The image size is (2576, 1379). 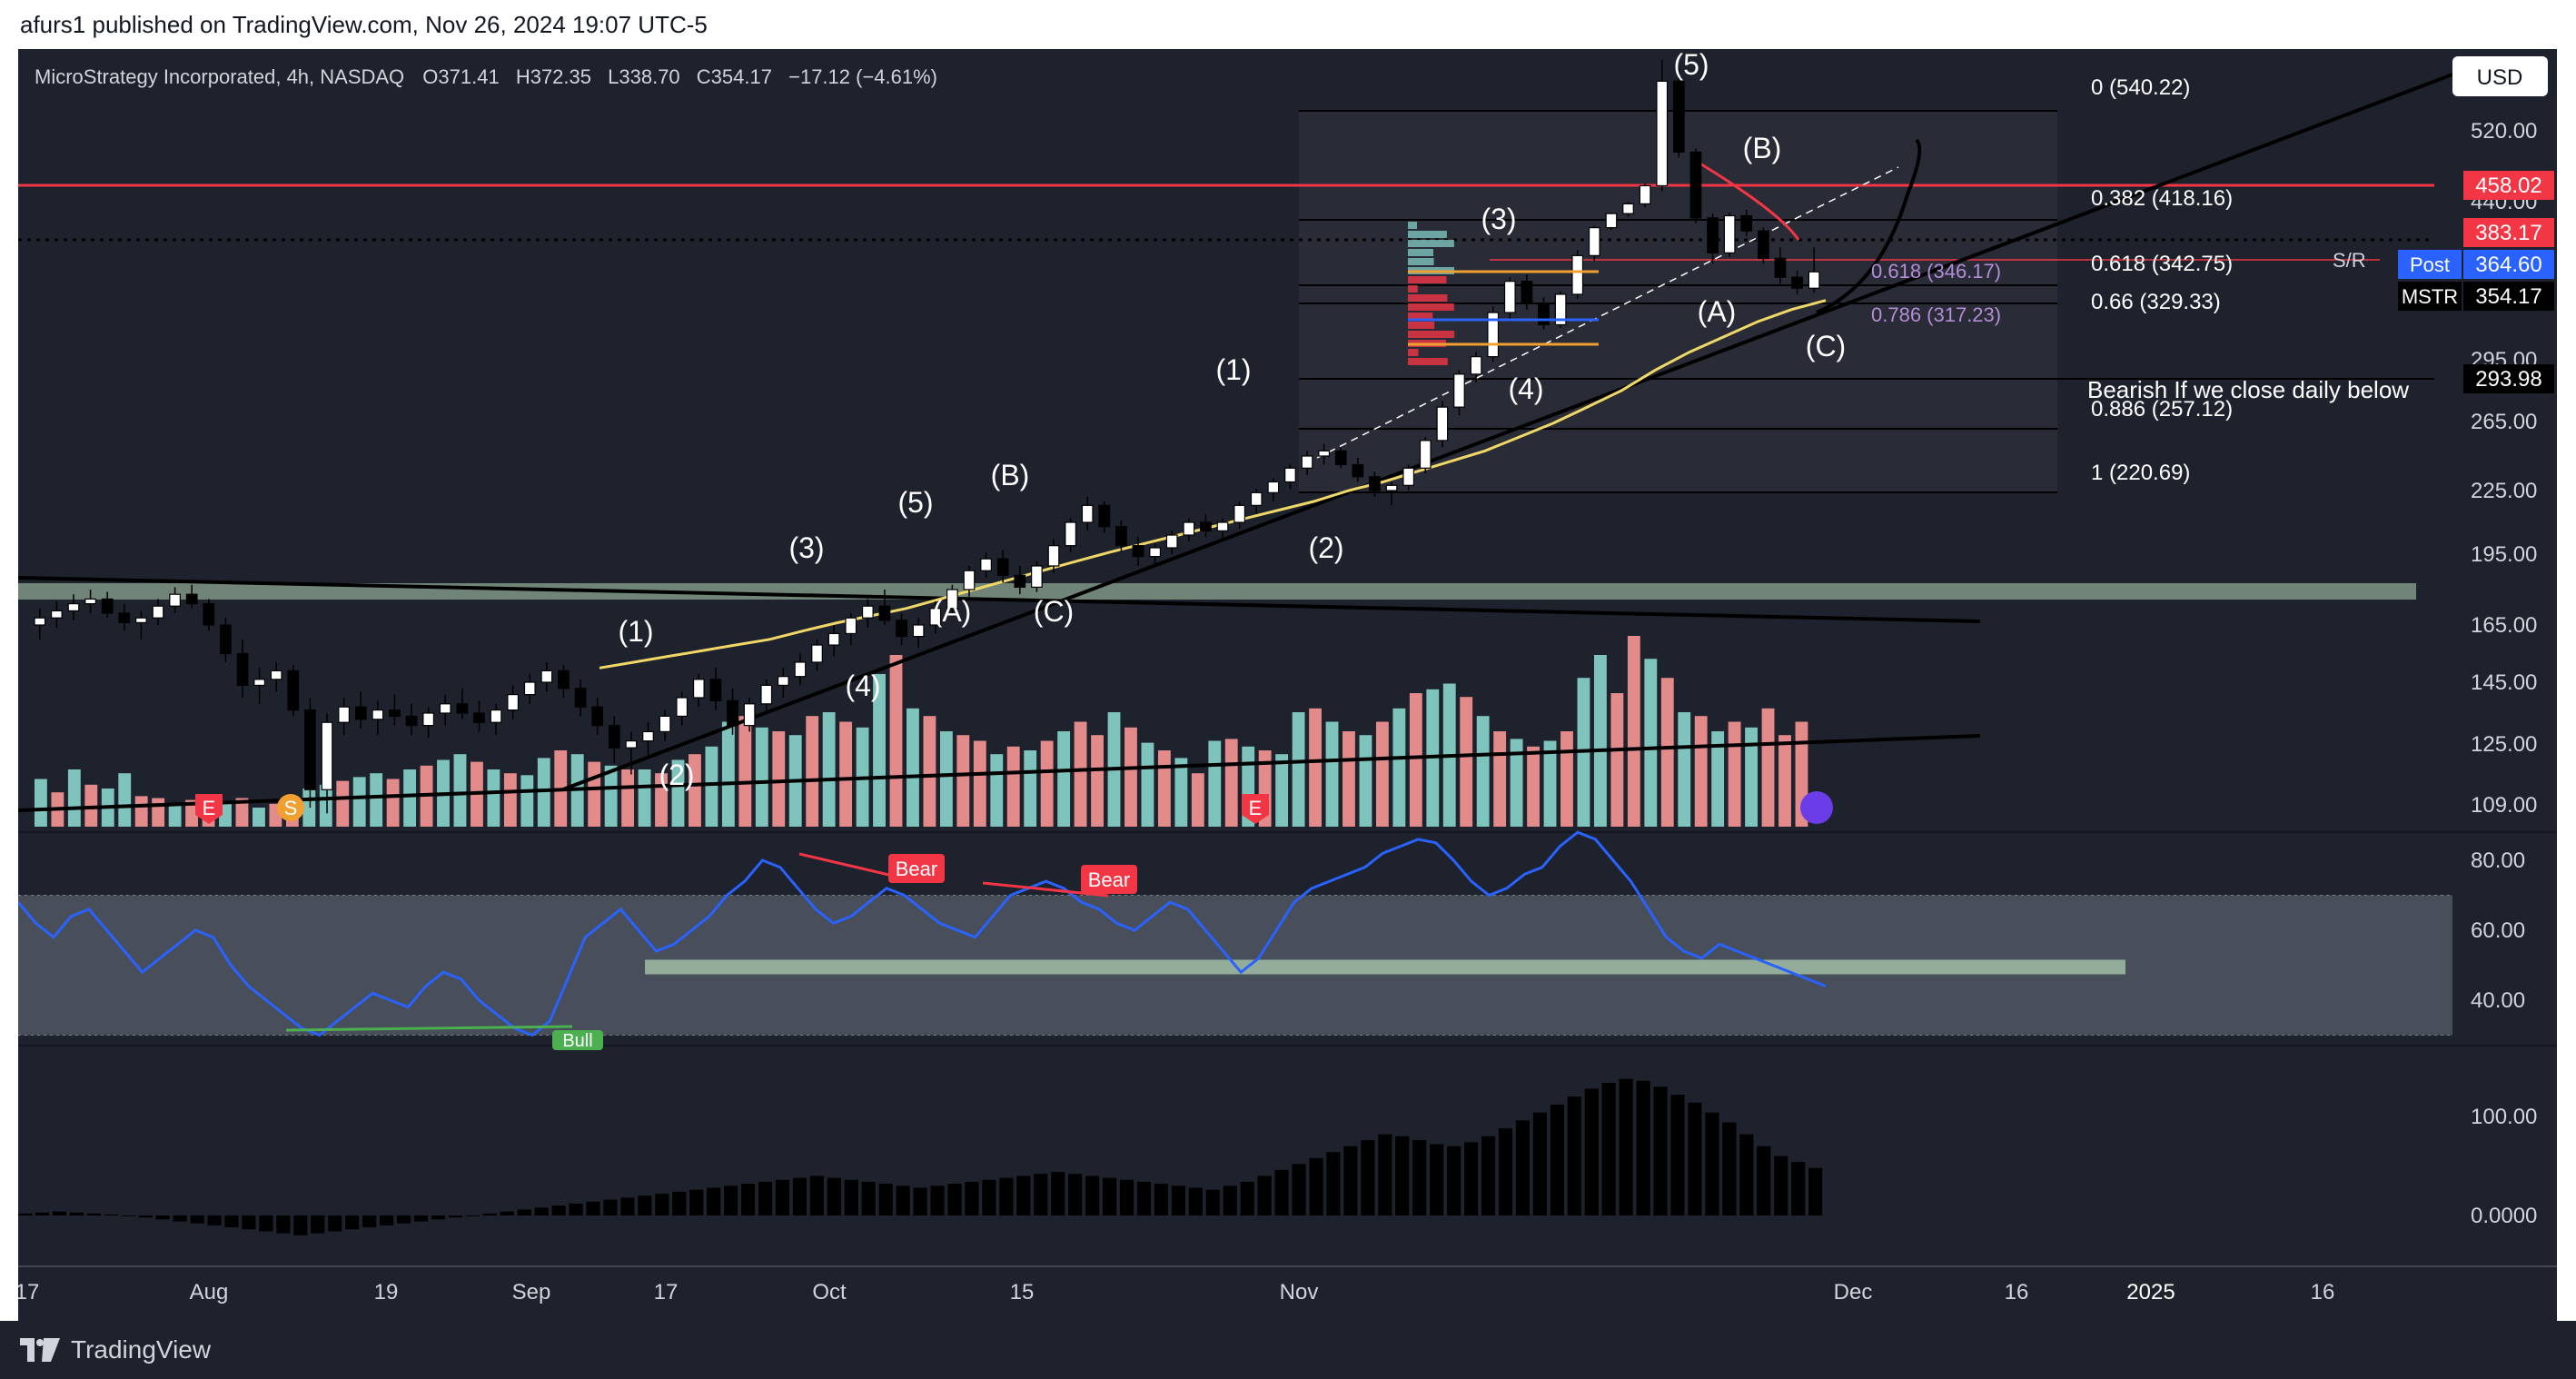 I want to click on event-marker-label: S, so click(x=291, y=808).